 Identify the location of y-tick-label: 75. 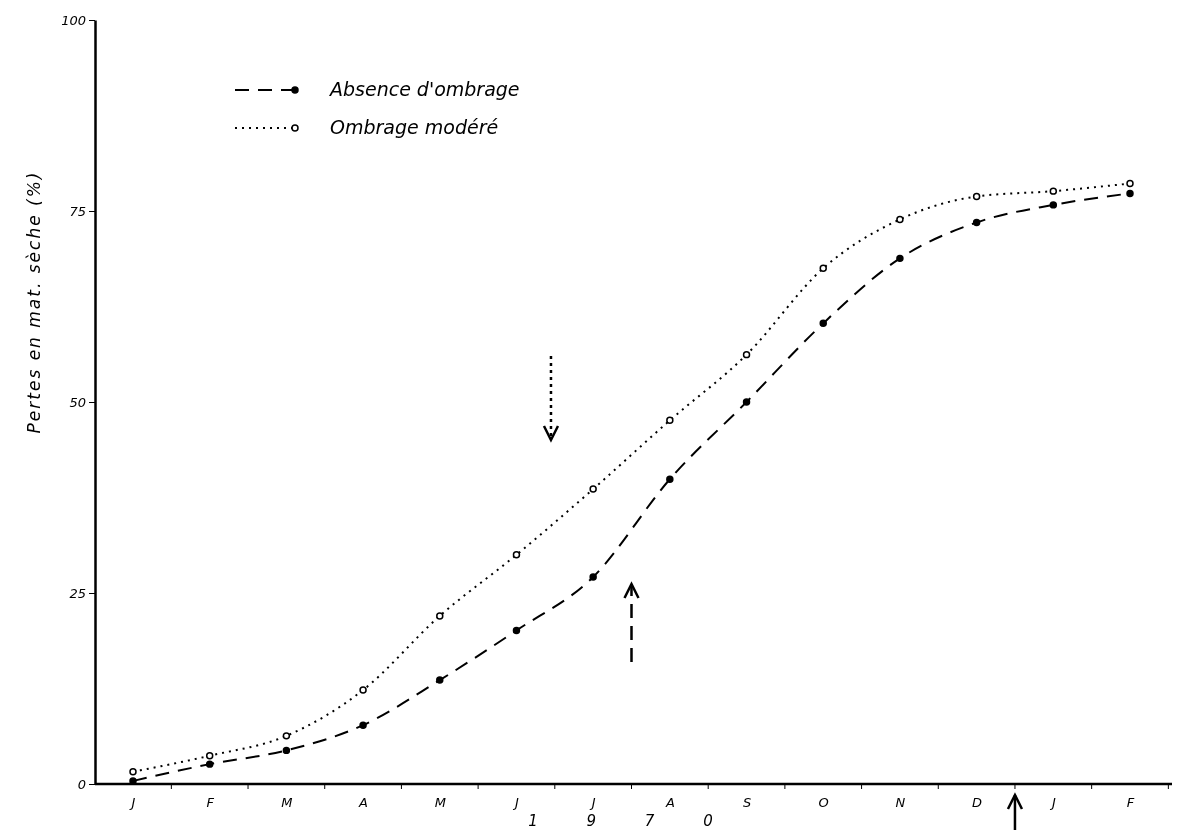
(77, 211).